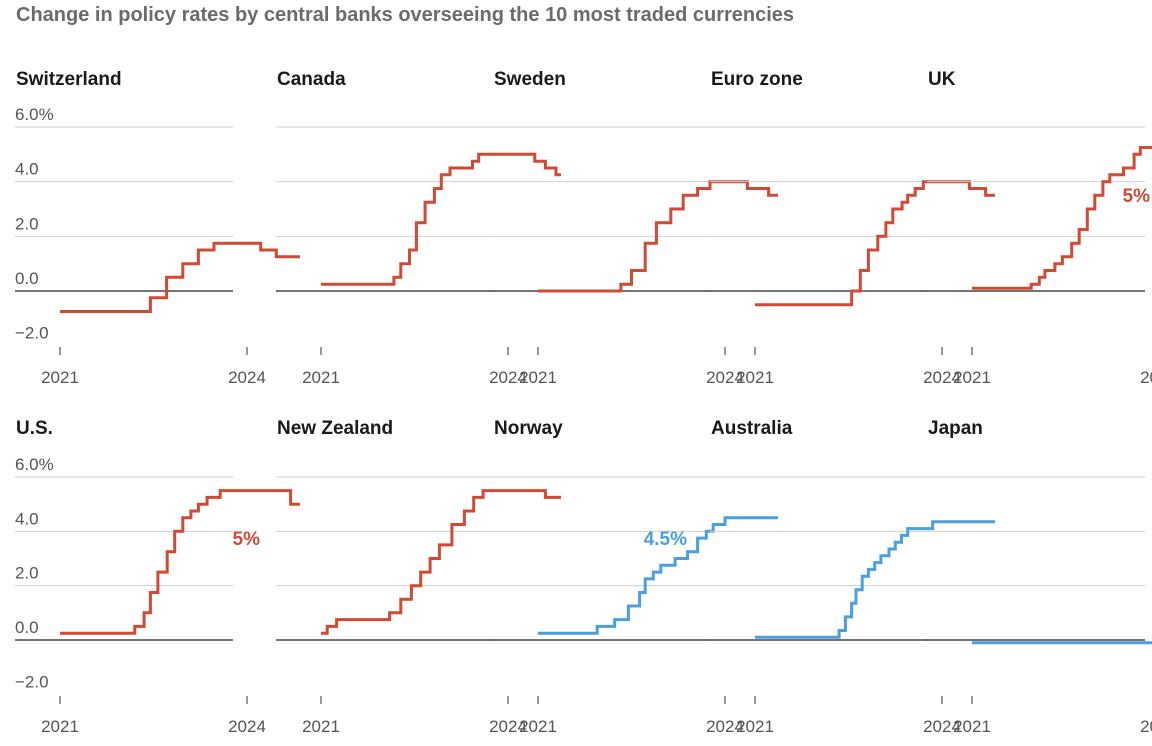 This screenshot has height=746, width=1152. Describe the element at coordinates (875, 243) in the screenshot. I see `rate-line-euro-zone` at that location.